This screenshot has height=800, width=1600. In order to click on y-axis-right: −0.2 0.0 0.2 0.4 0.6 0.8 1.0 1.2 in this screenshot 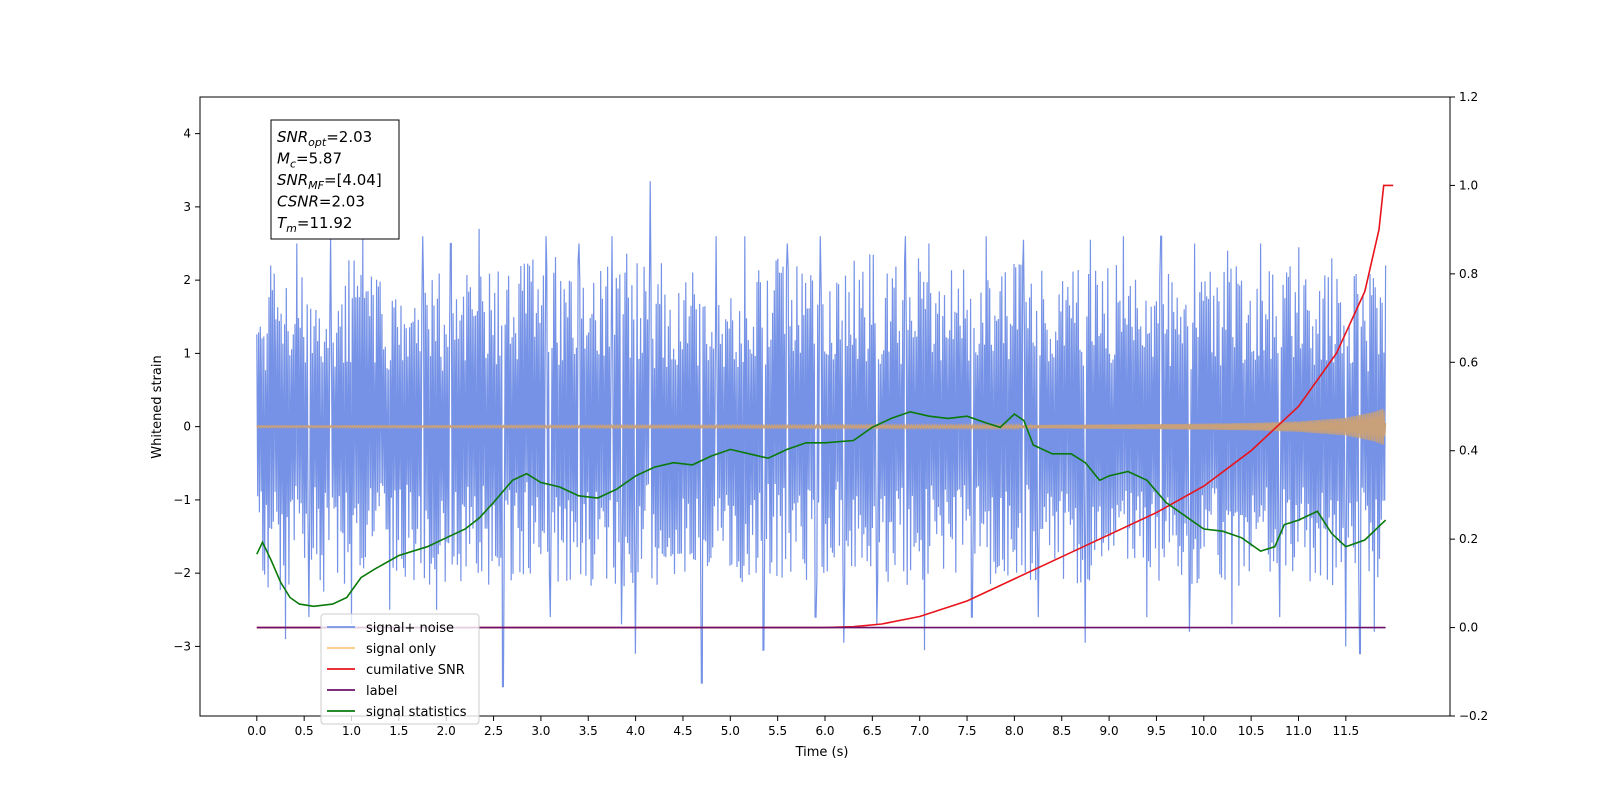, I will do `click(1469, 406)`.